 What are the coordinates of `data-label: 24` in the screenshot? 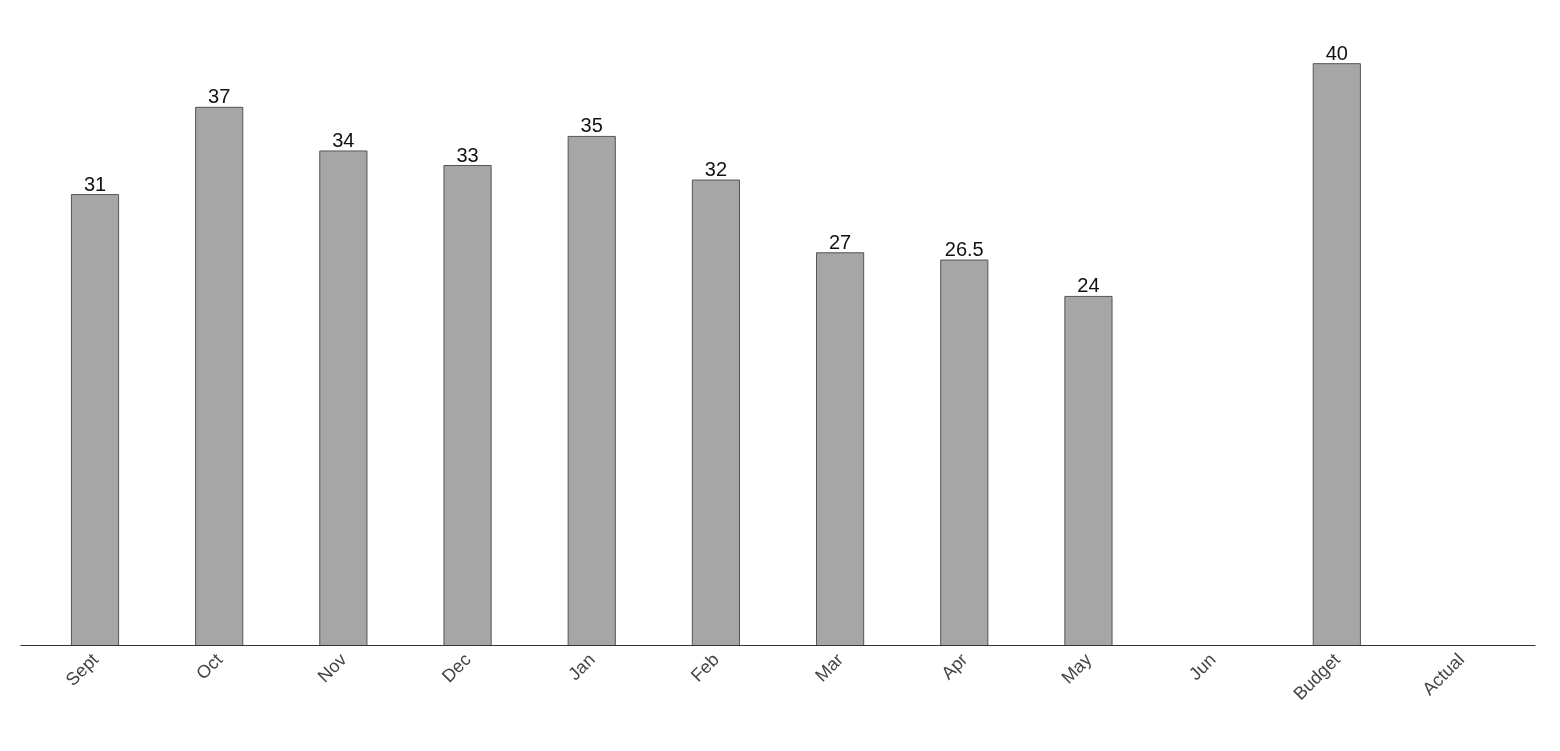 It's located at (1088, 285).